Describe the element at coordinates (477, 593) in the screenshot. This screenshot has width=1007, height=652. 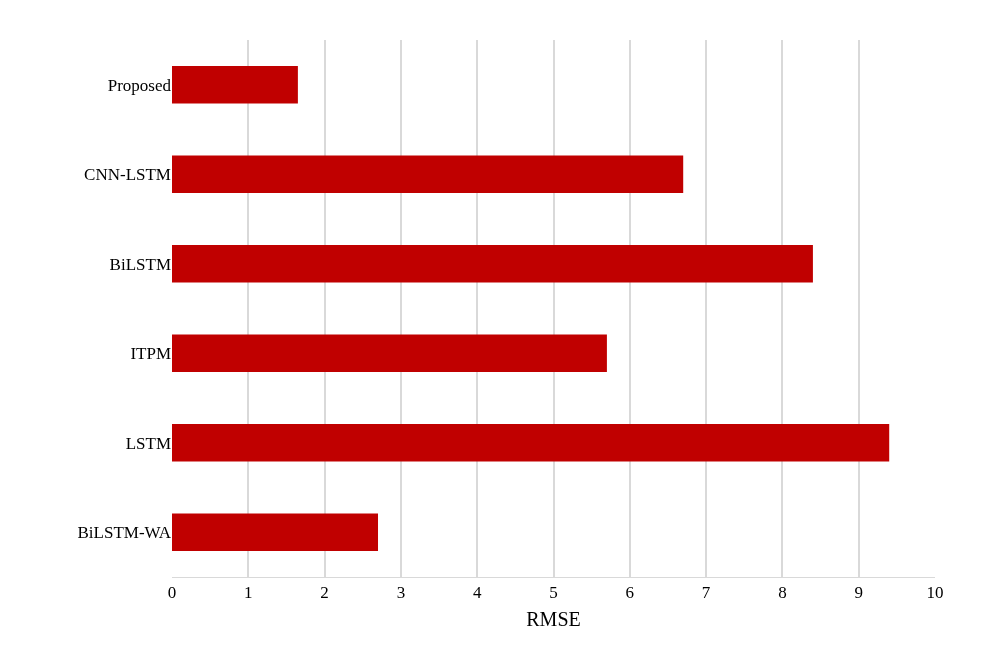
I see `x-tick-label: 4` at that location.